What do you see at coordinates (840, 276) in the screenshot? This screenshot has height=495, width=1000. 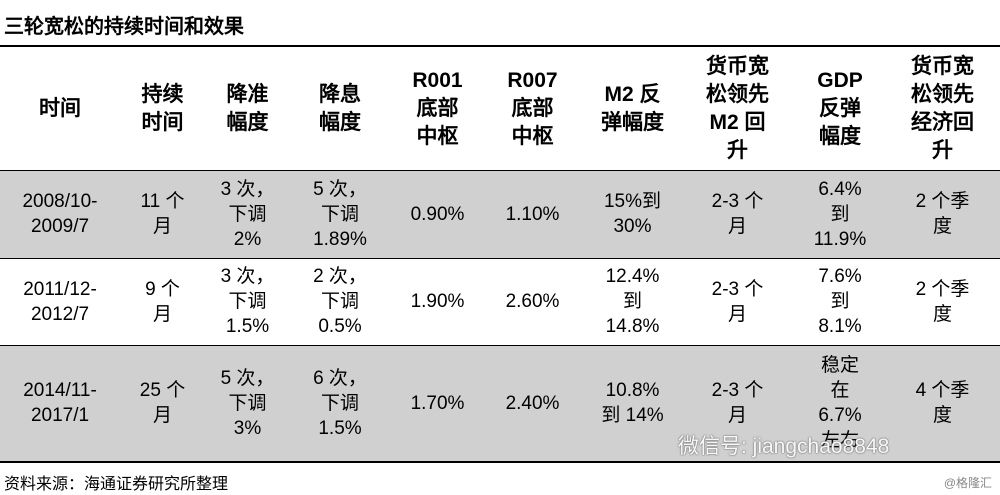 I see `cell-text: 7.6%` at bounding box center [840, 276].